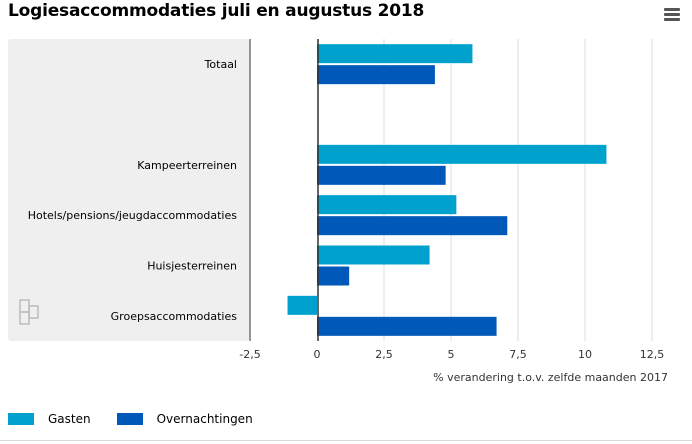 This screenshot has width=692, height=444. What do you see at coordinates (672, 15) in the screenshot?
I see `hamburger-menu-icon` at bounding box center [672, 15].